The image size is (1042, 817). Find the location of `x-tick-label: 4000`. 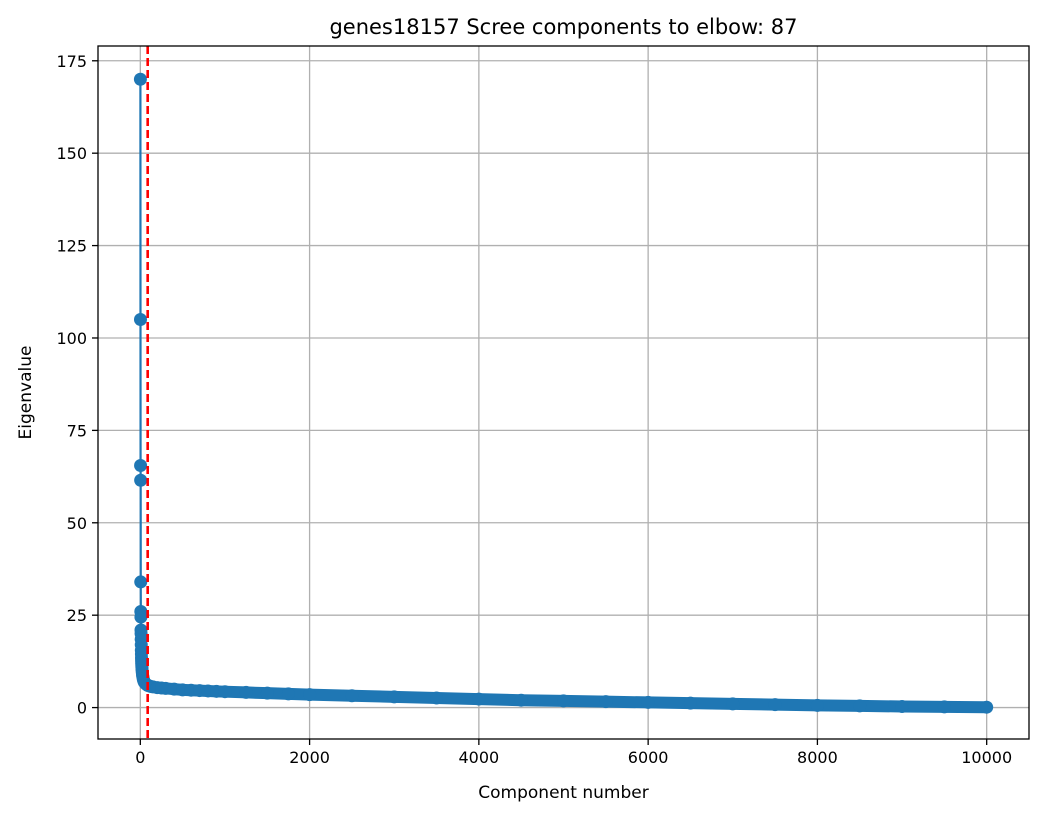

x-tick-label: 4000 is located at coordinates (479, 757).